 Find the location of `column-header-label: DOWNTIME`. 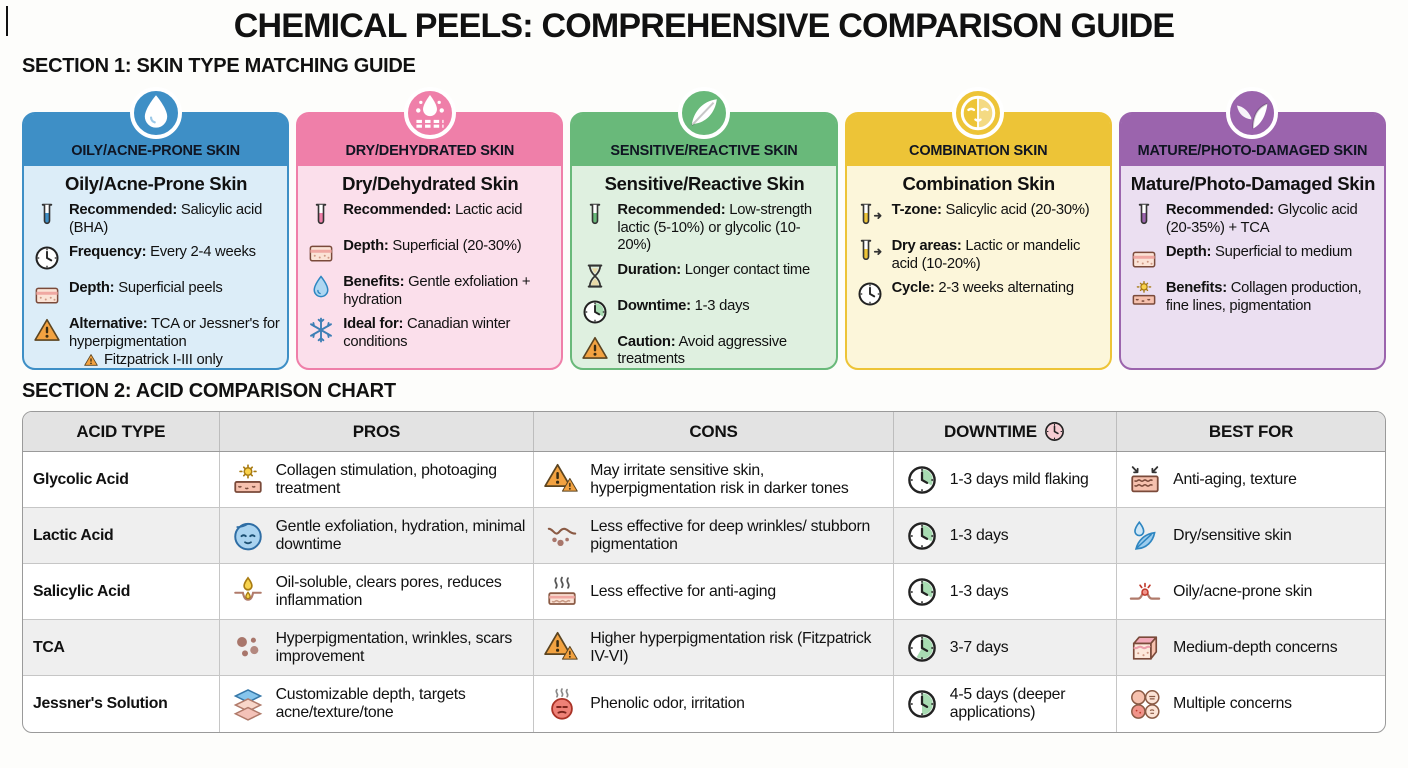

column-header-label: DOWNTIME is located at coordinates (990, 431).